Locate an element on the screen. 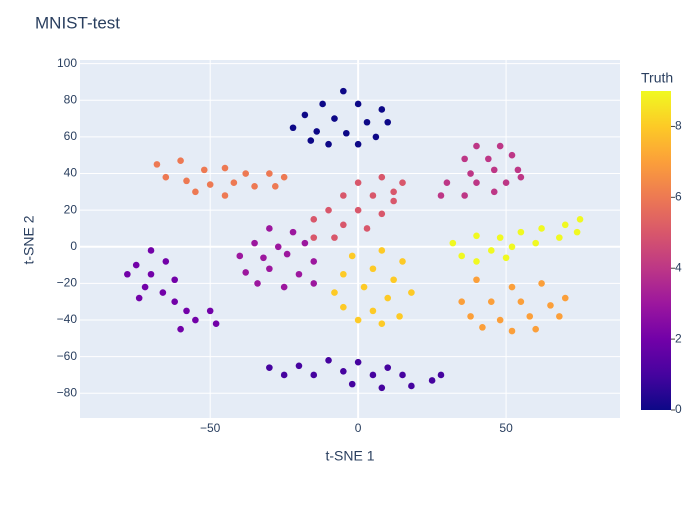 The image size is (700, 505). y-tick-label: 80 is located at coordinates (71, 99).